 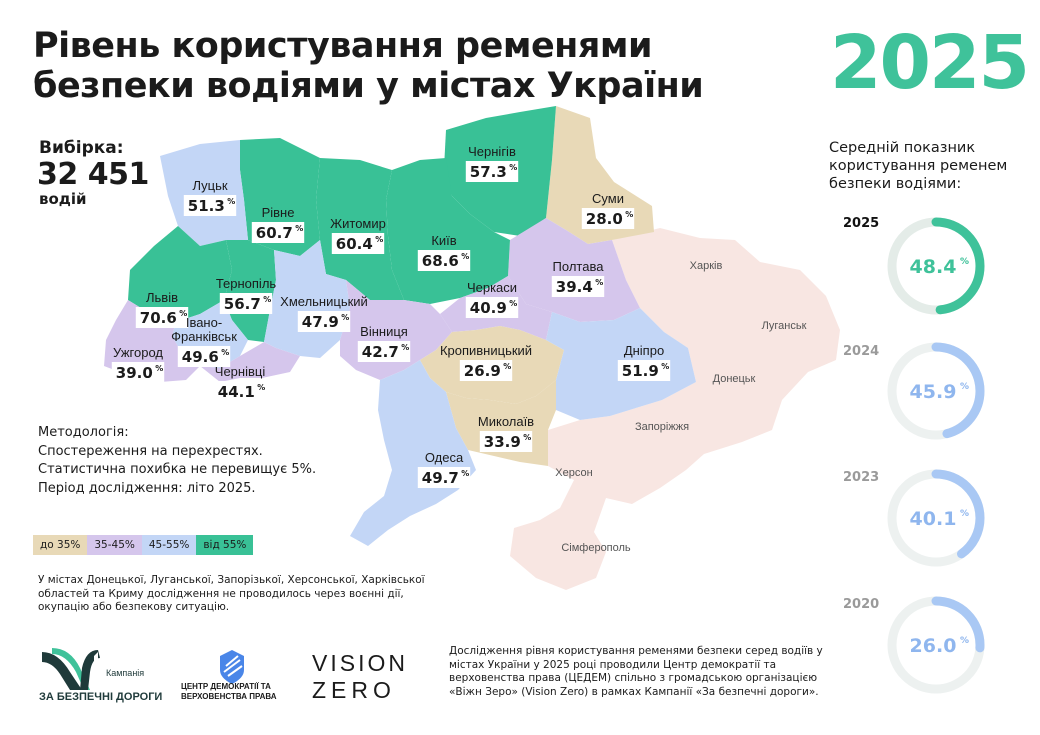 What do you see at coordinates (225, 545) in the screenshot?
I see `legend-item-3: від 55%` at bounding box center [225, 545].